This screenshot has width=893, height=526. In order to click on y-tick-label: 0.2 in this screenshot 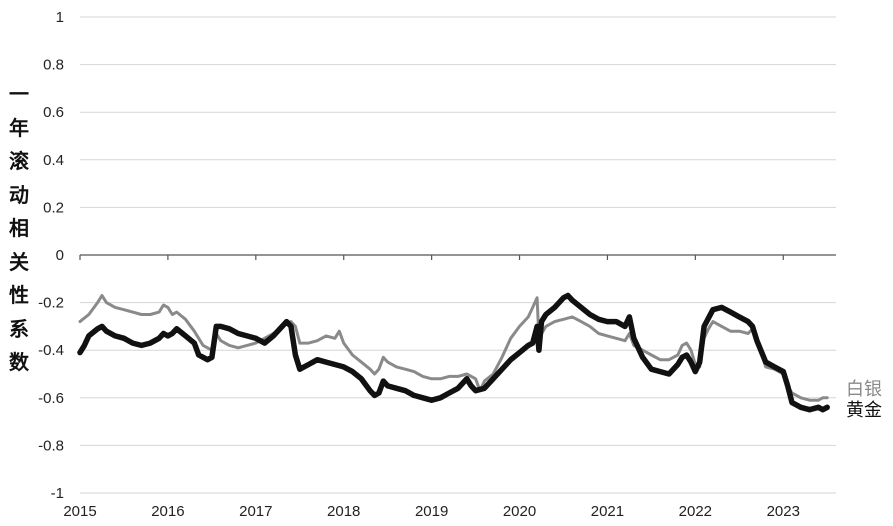, I will do `click(53, 207)`.